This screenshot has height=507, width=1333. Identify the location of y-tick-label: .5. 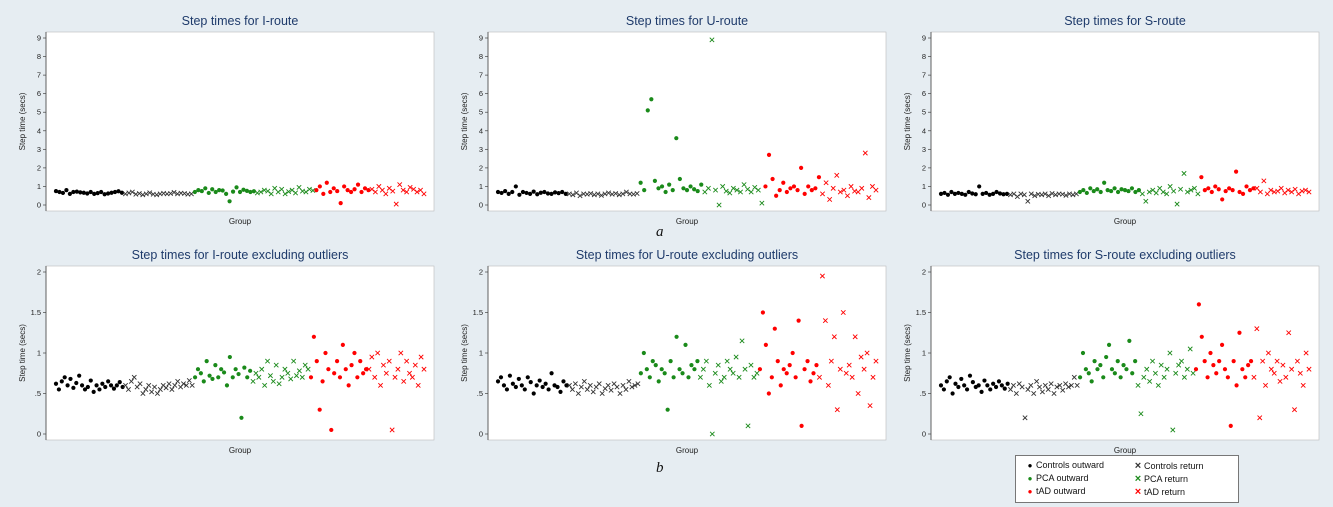
(480, 393).